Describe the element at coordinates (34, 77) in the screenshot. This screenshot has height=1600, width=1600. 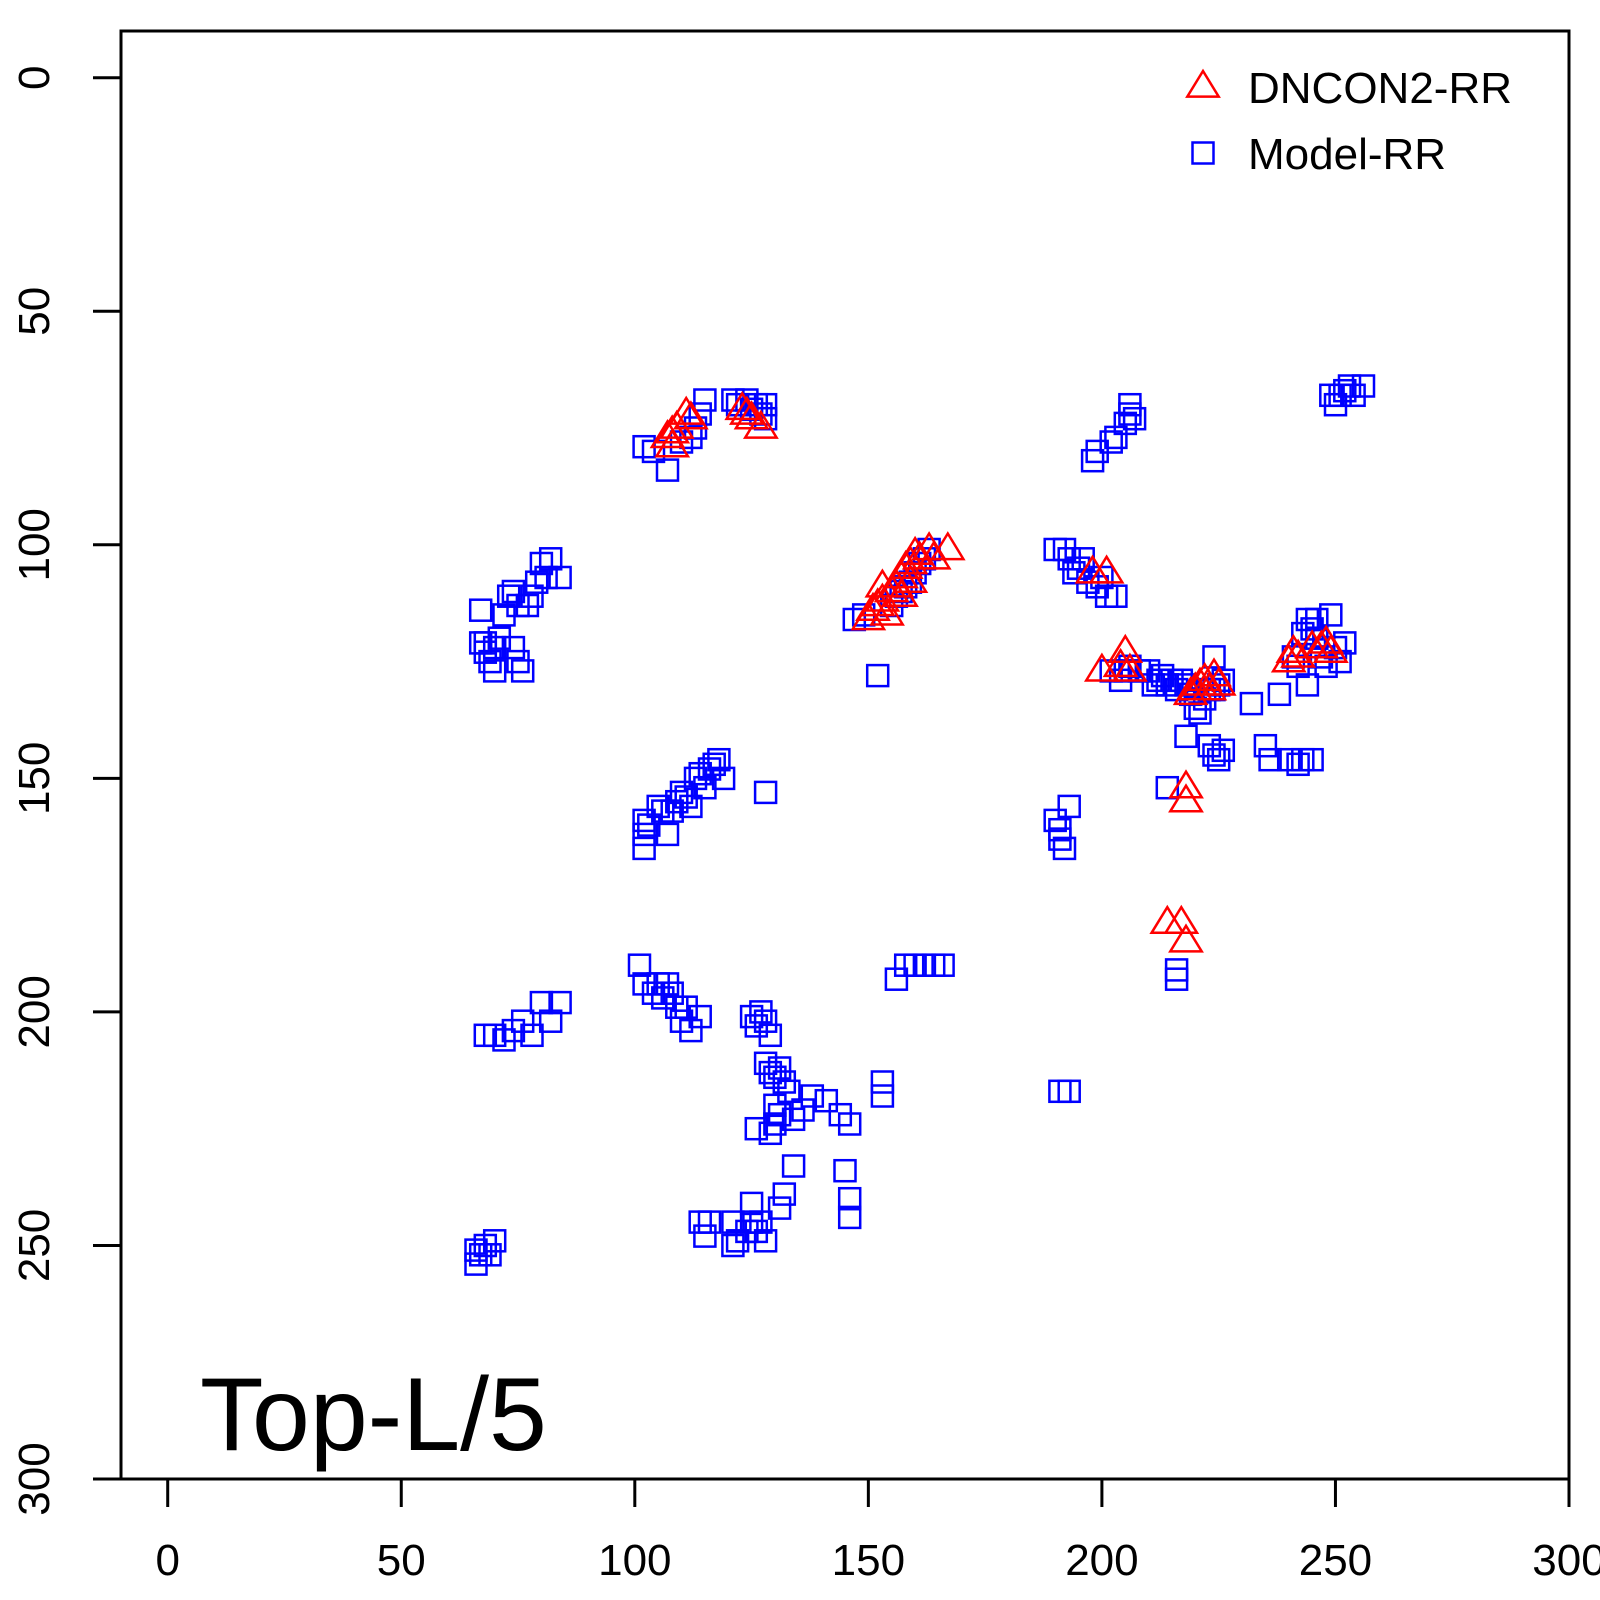
I see `y-tick-label: 0` at that location.